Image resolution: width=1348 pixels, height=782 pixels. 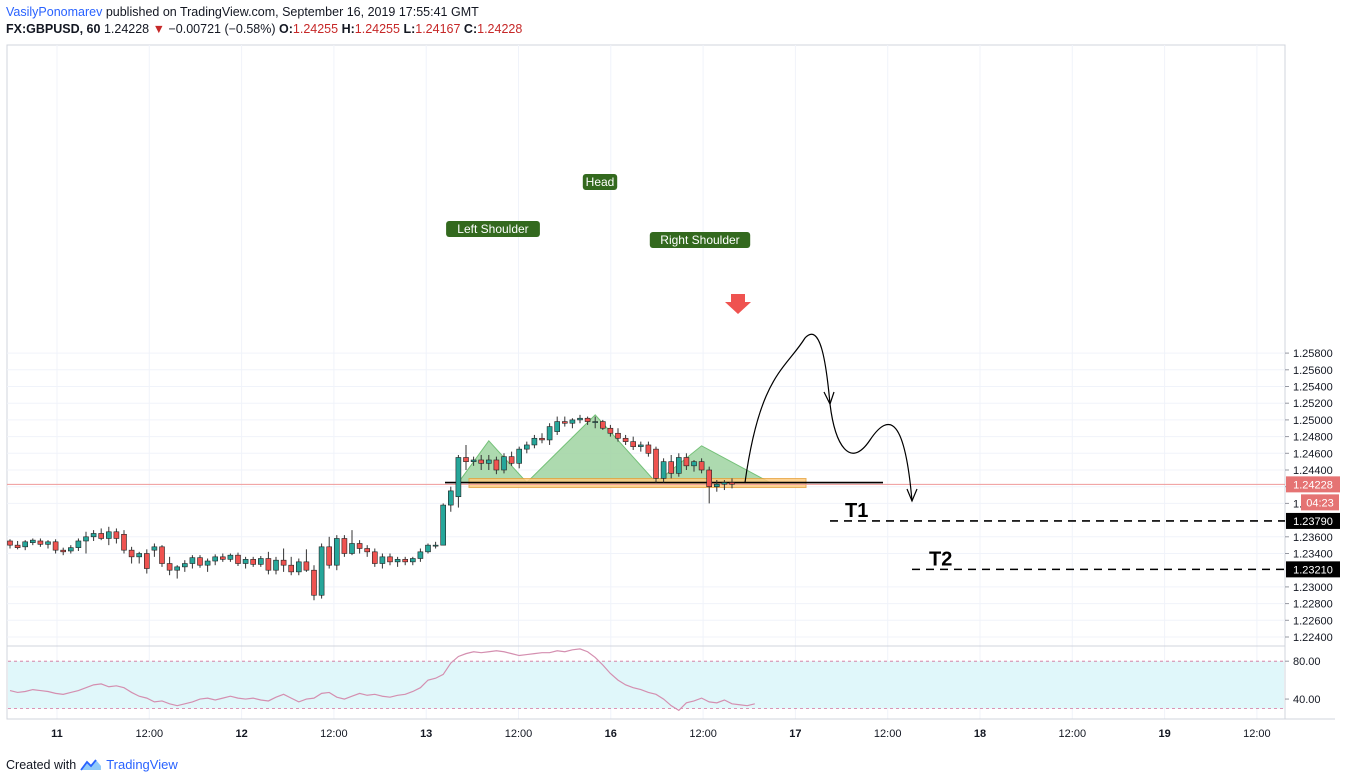 I want to click on price-tick-label: 1.25200, so click(x=1313, y=404).